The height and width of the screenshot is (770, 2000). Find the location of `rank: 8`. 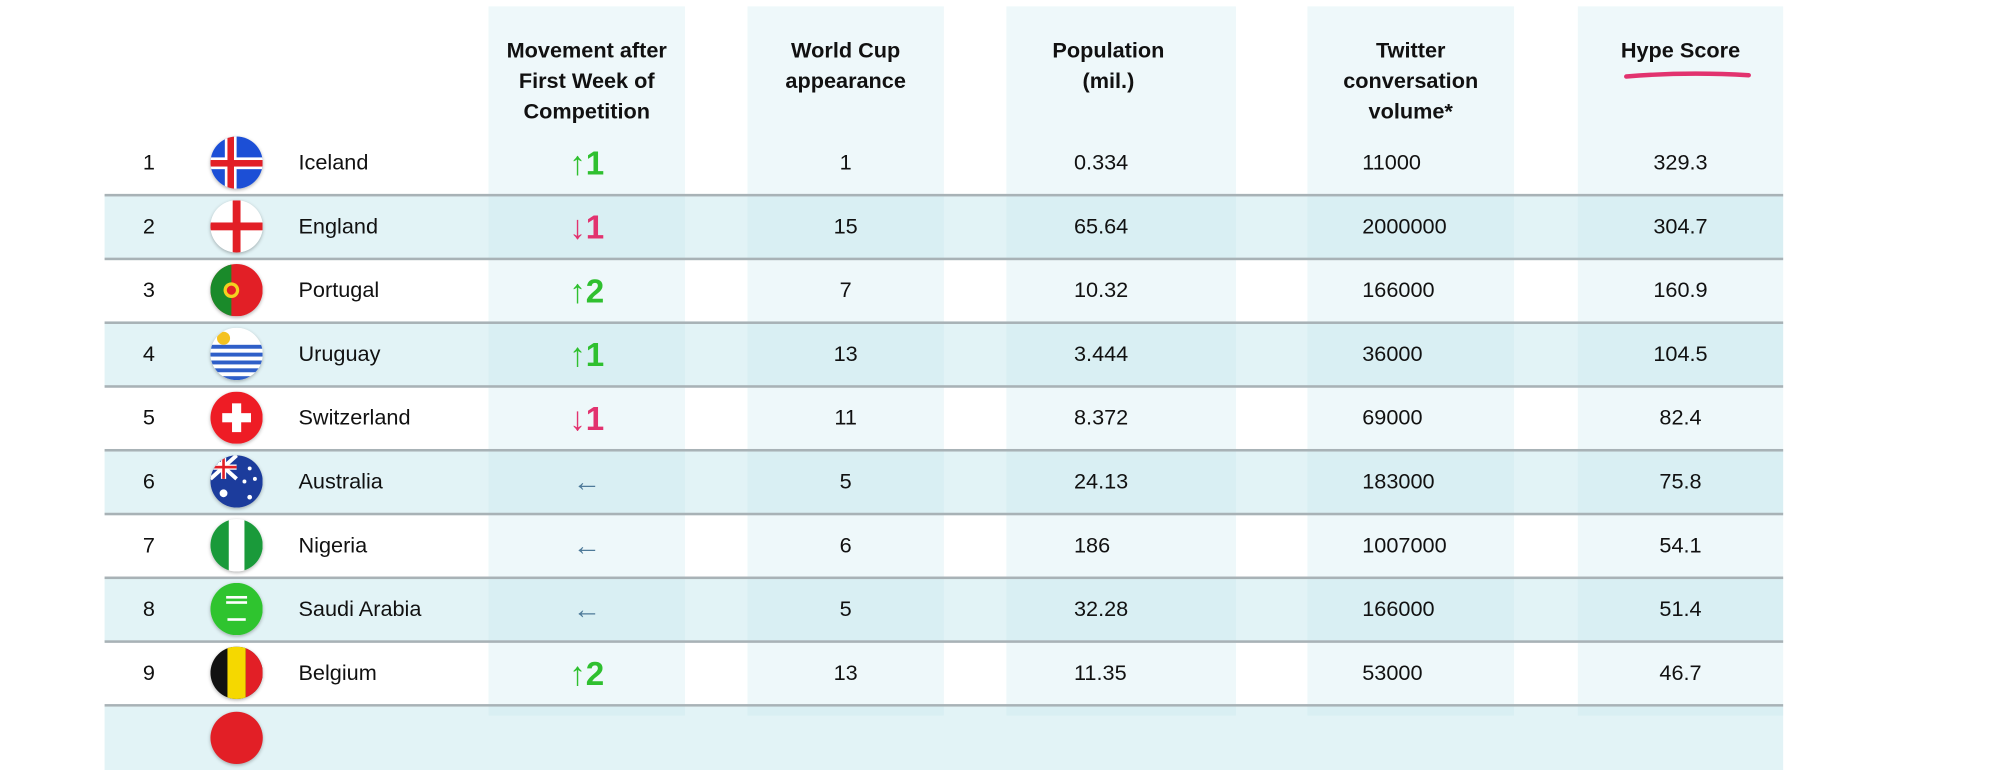

rank: 8 is located at coordinates (148, 609).